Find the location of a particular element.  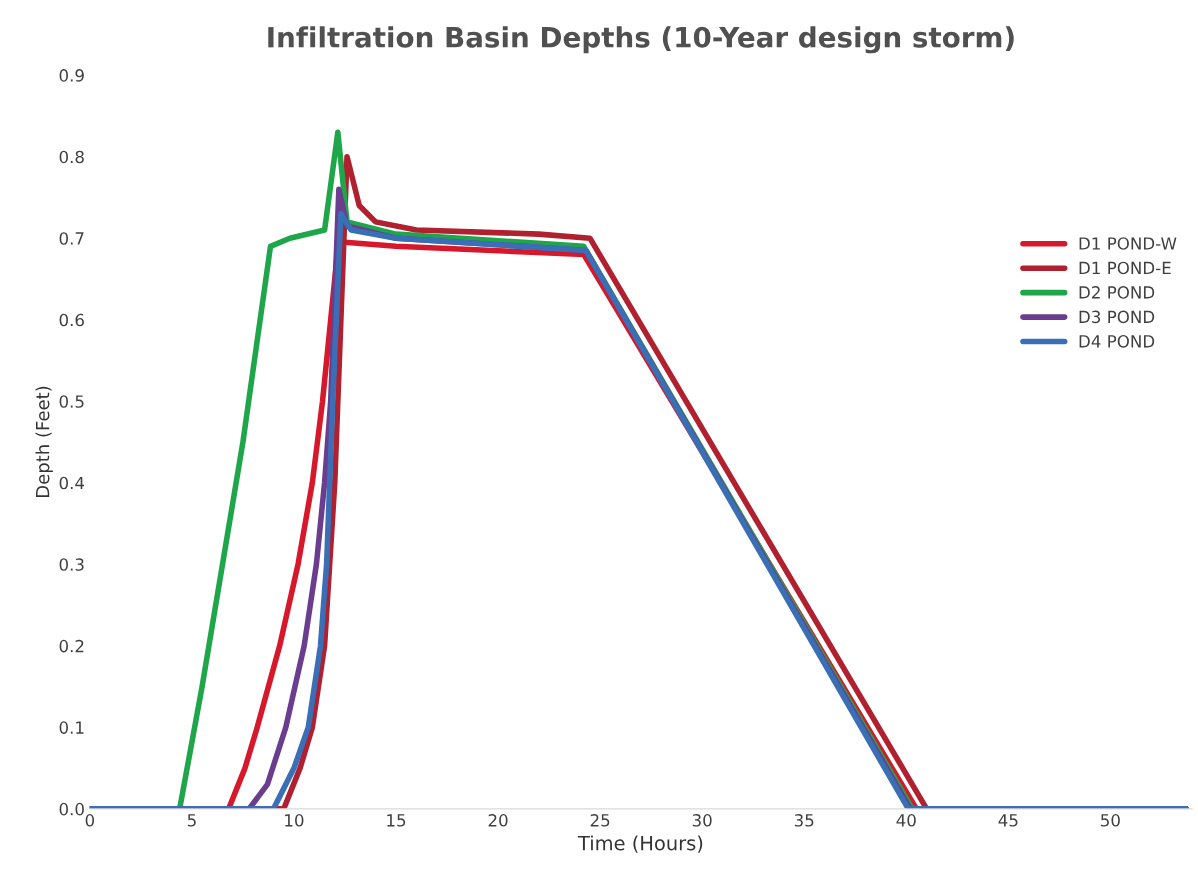

legend-label: D1 POND-W is located at coordinates (1128, 243).